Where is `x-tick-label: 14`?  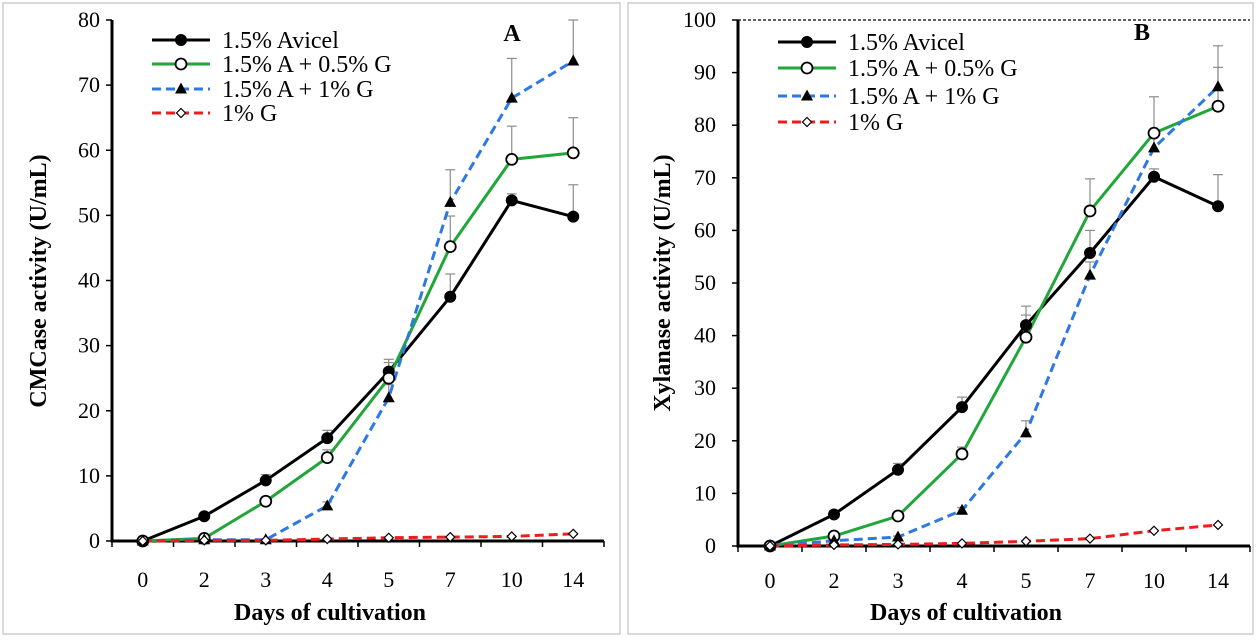
x-tick-label: 14 is located at coordinates (573, 579).